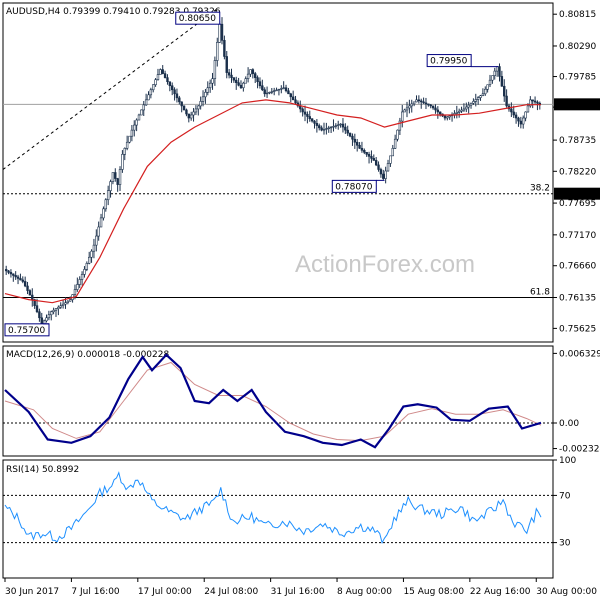 This screenshot has height=600, width=600. I want to click on rsi-ytick-label: 30, so click(565, 544).